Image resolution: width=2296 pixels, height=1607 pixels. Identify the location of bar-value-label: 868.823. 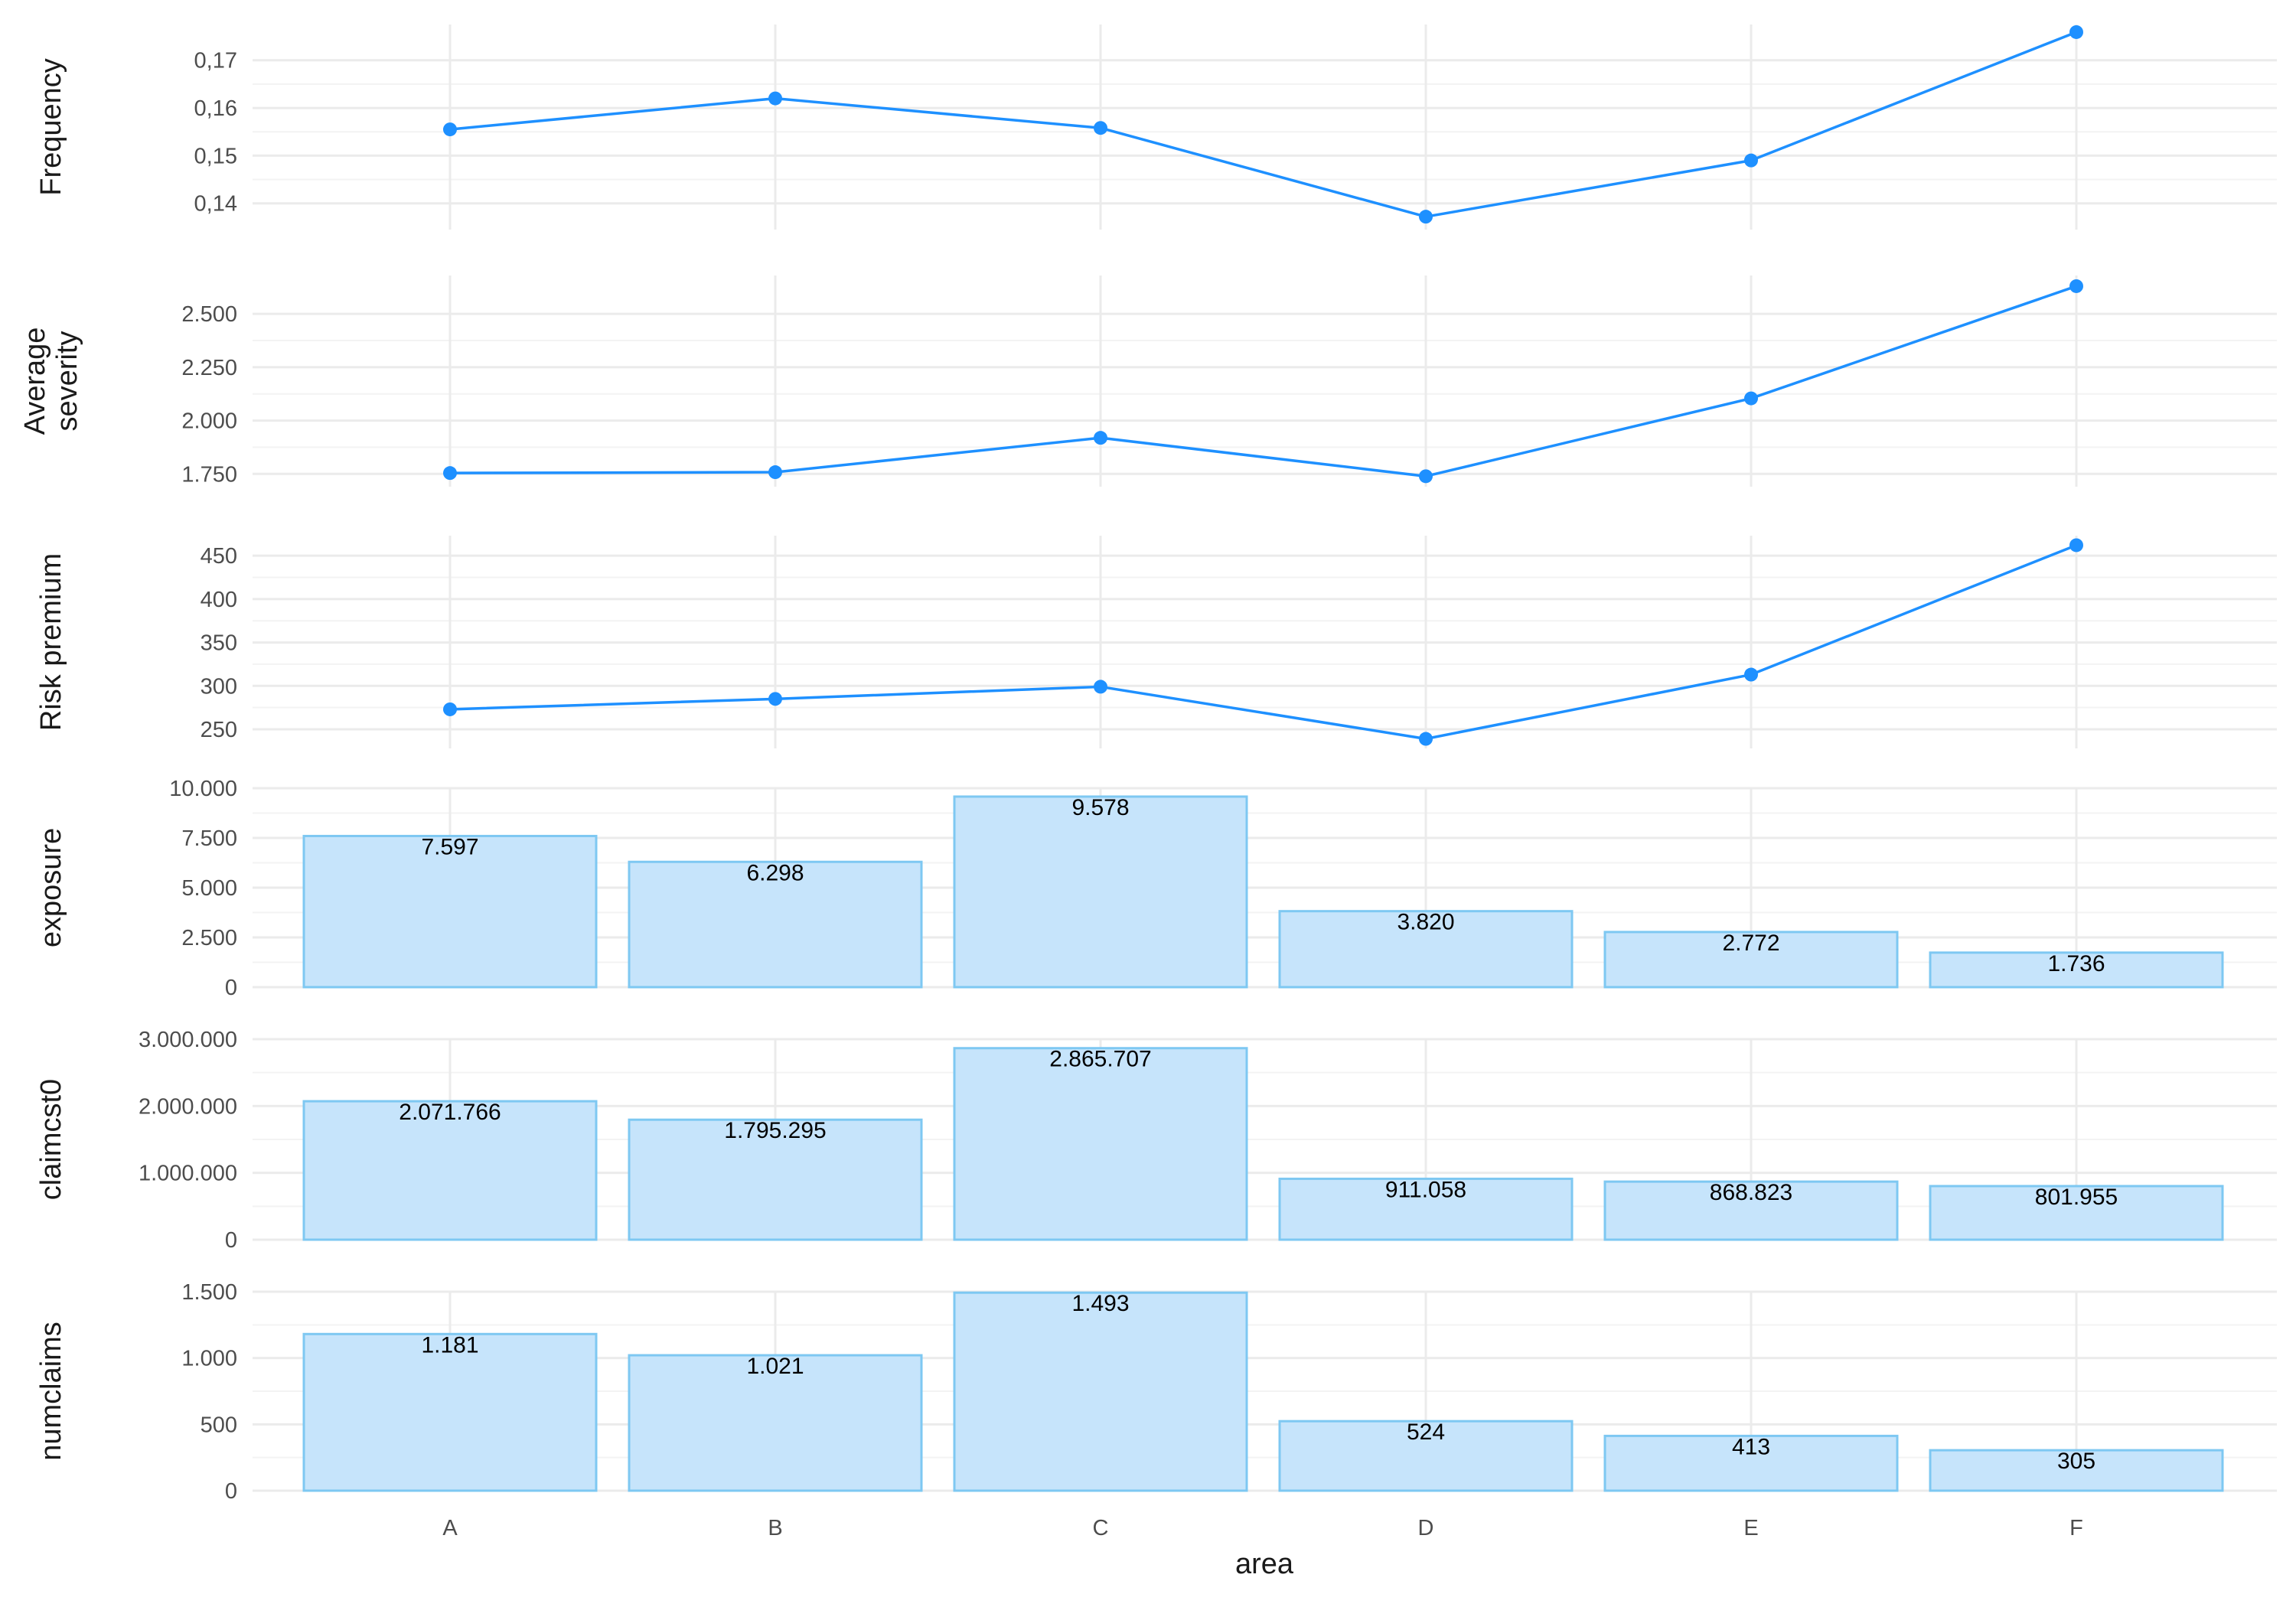
(1751, 1192).